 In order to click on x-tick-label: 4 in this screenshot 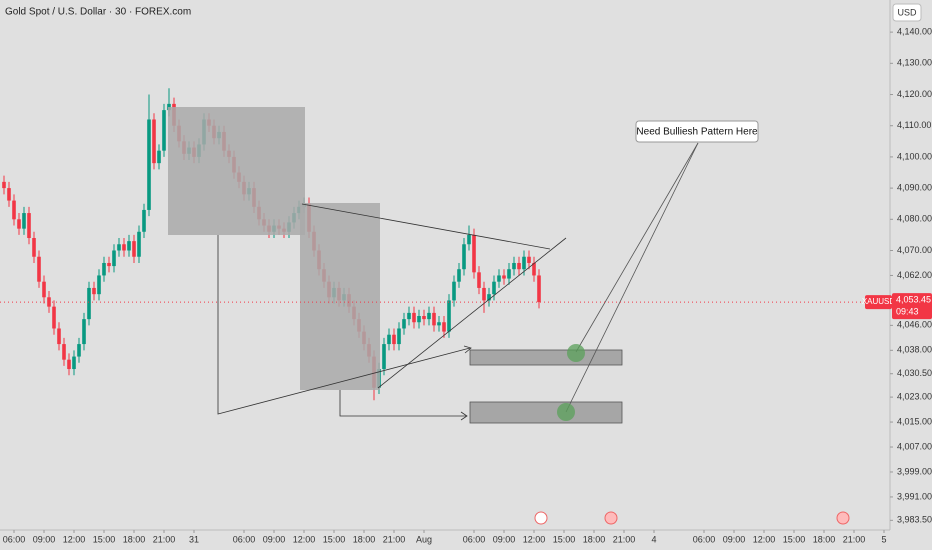, I will do `click(653, 539)`.